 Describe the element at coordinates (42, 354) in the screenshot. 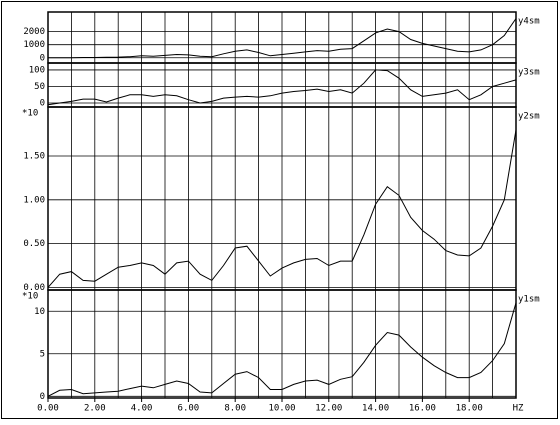

I see `y-tick-label: 5` at that location.